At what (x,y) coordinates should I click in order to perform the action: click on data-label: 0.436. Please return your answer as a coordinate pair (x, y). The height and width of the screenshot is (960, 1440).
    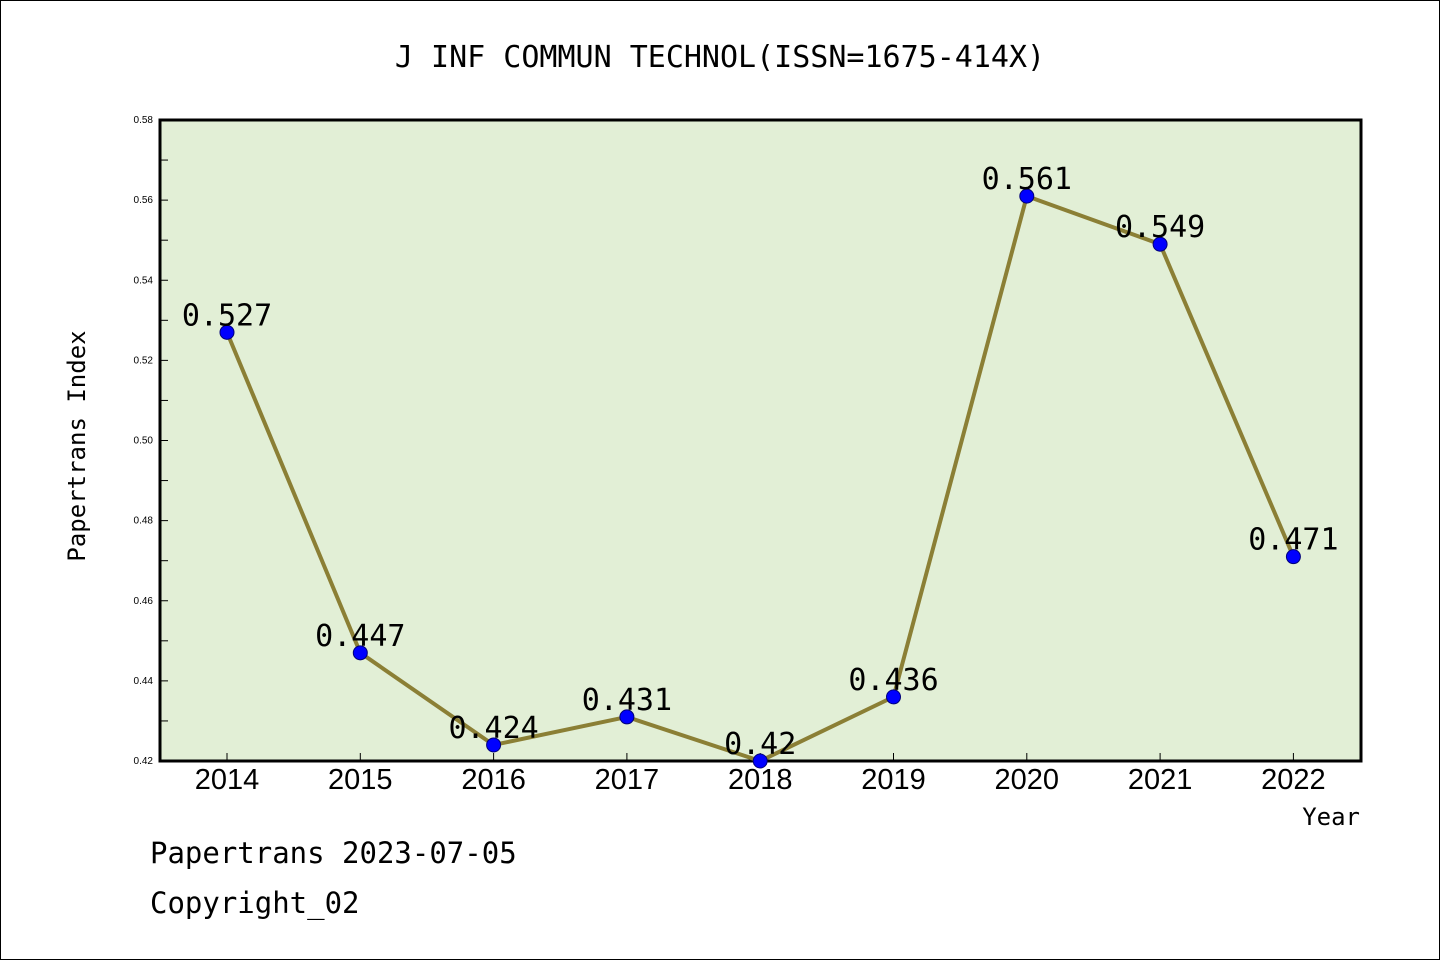
    Looking at the image, I should click on (893, 680).